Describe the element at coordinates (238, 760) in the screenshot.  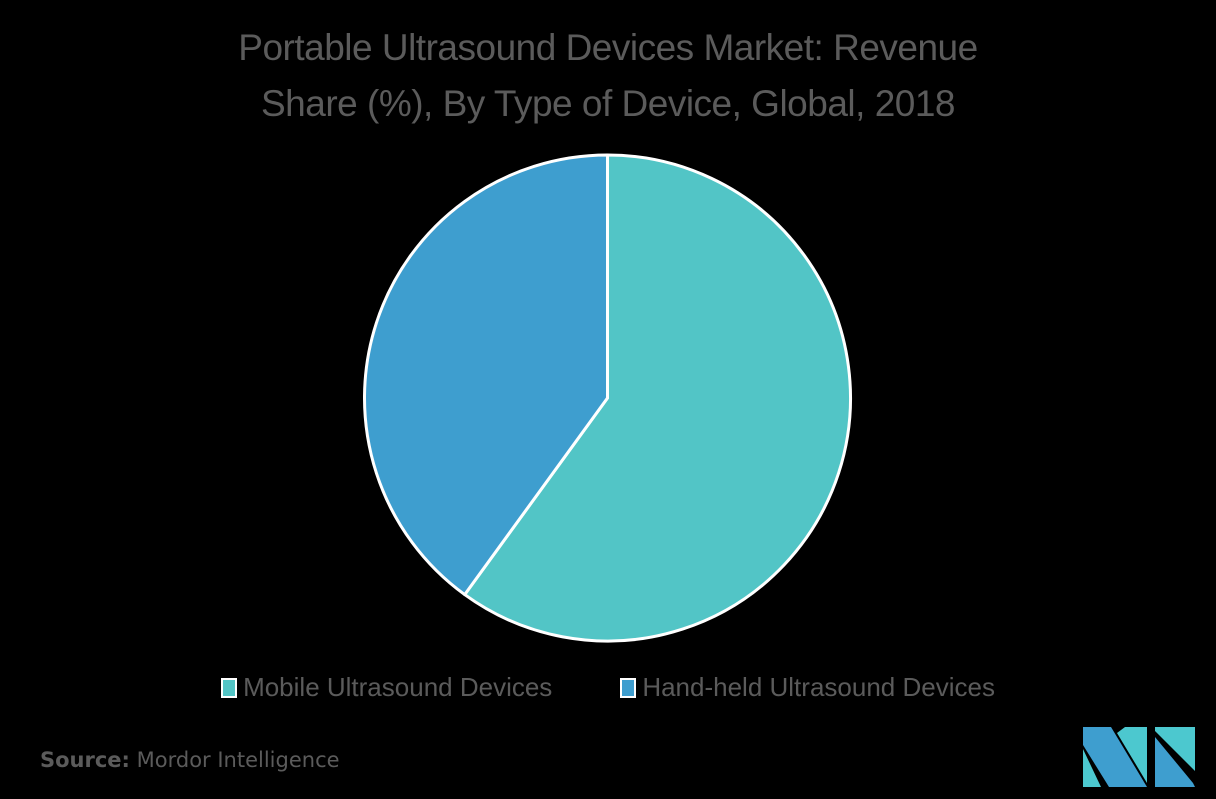
I see `source-value: Mordor Intelligence` at that location.